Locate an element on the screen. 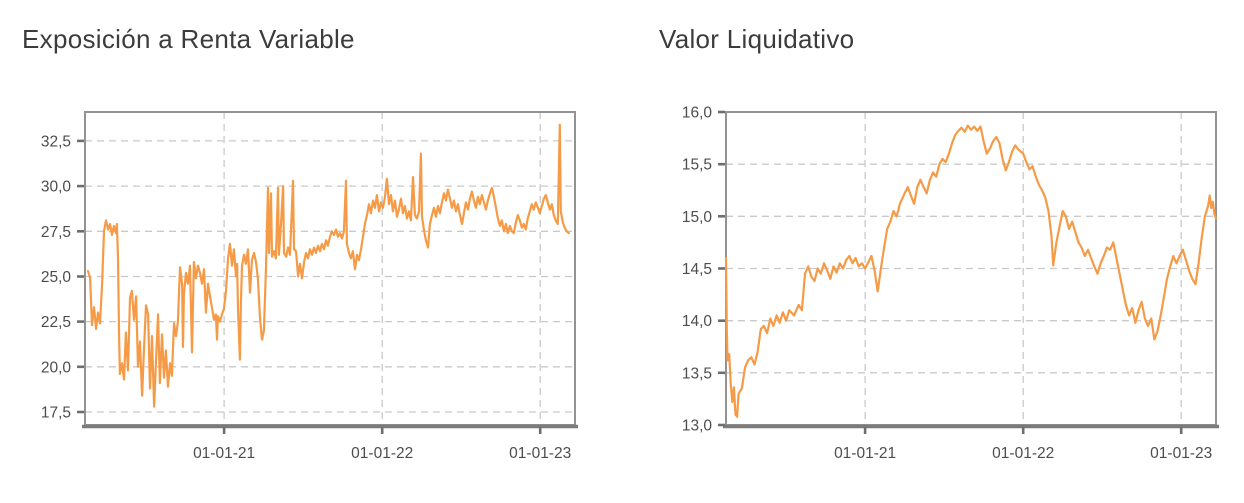  y-tick-label: 15,5 is located at coordinates (697, 165).